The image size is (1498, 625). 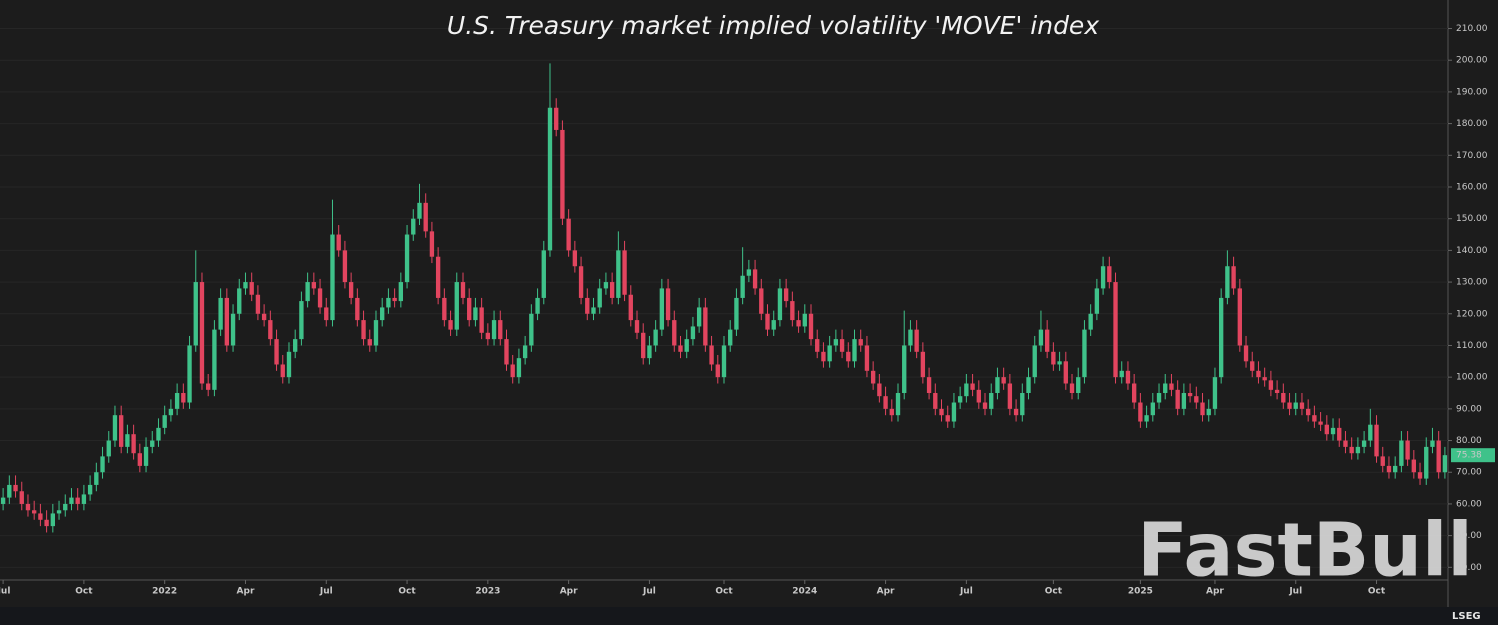 I want to click on y-tick-label: 110.00, so click(x=1472, y=346).